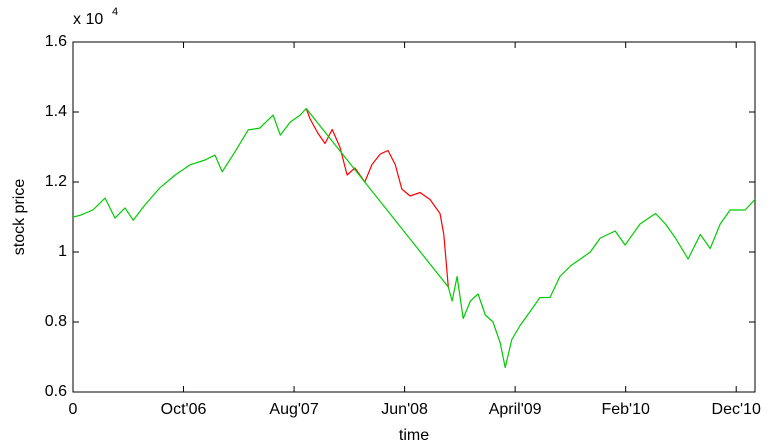  What do you see at coordinates (56, 391) in the screenshot?
I see `y-tick-label: 0.6` at bounding box center [56, 391].